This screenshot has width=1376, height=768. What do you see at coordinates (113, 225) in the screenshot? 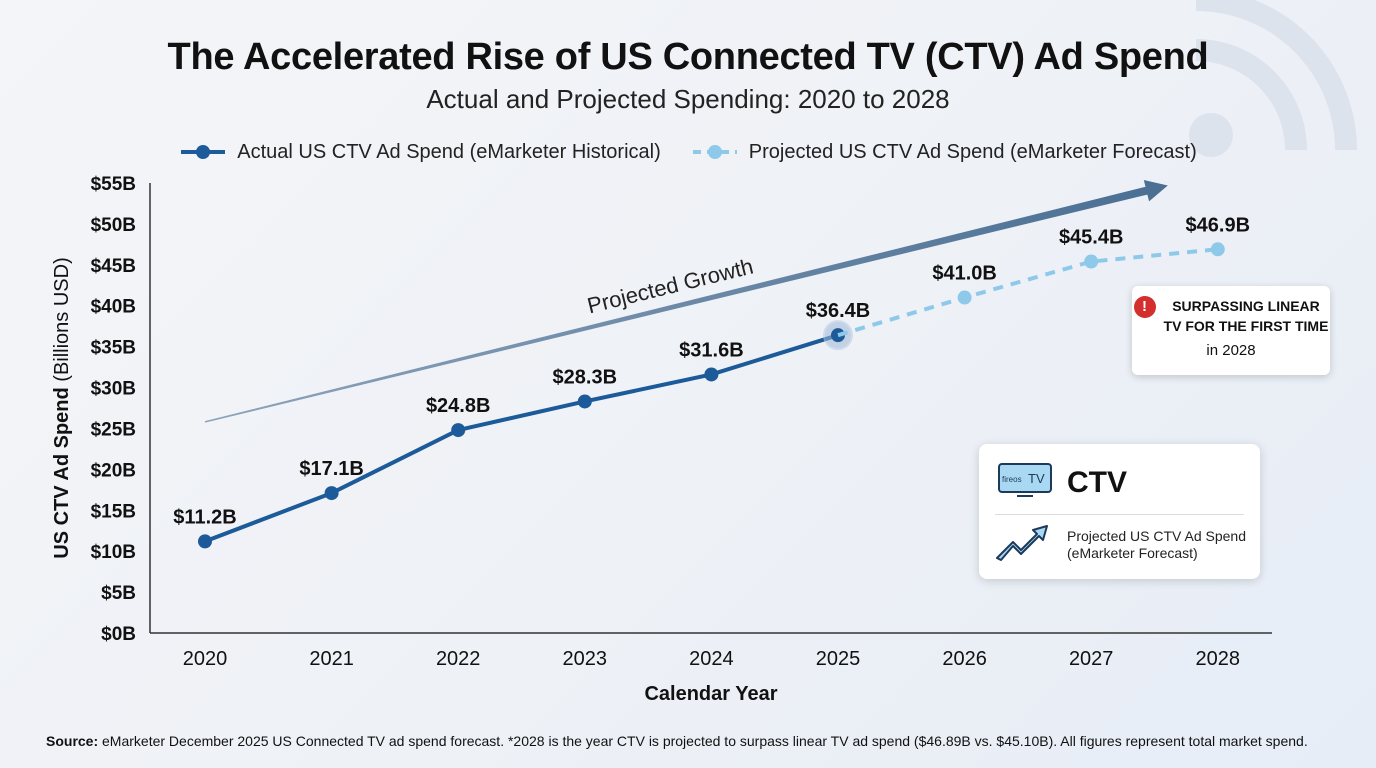
I see `y-tick-label: $50B` at bounding box center [113, 225].